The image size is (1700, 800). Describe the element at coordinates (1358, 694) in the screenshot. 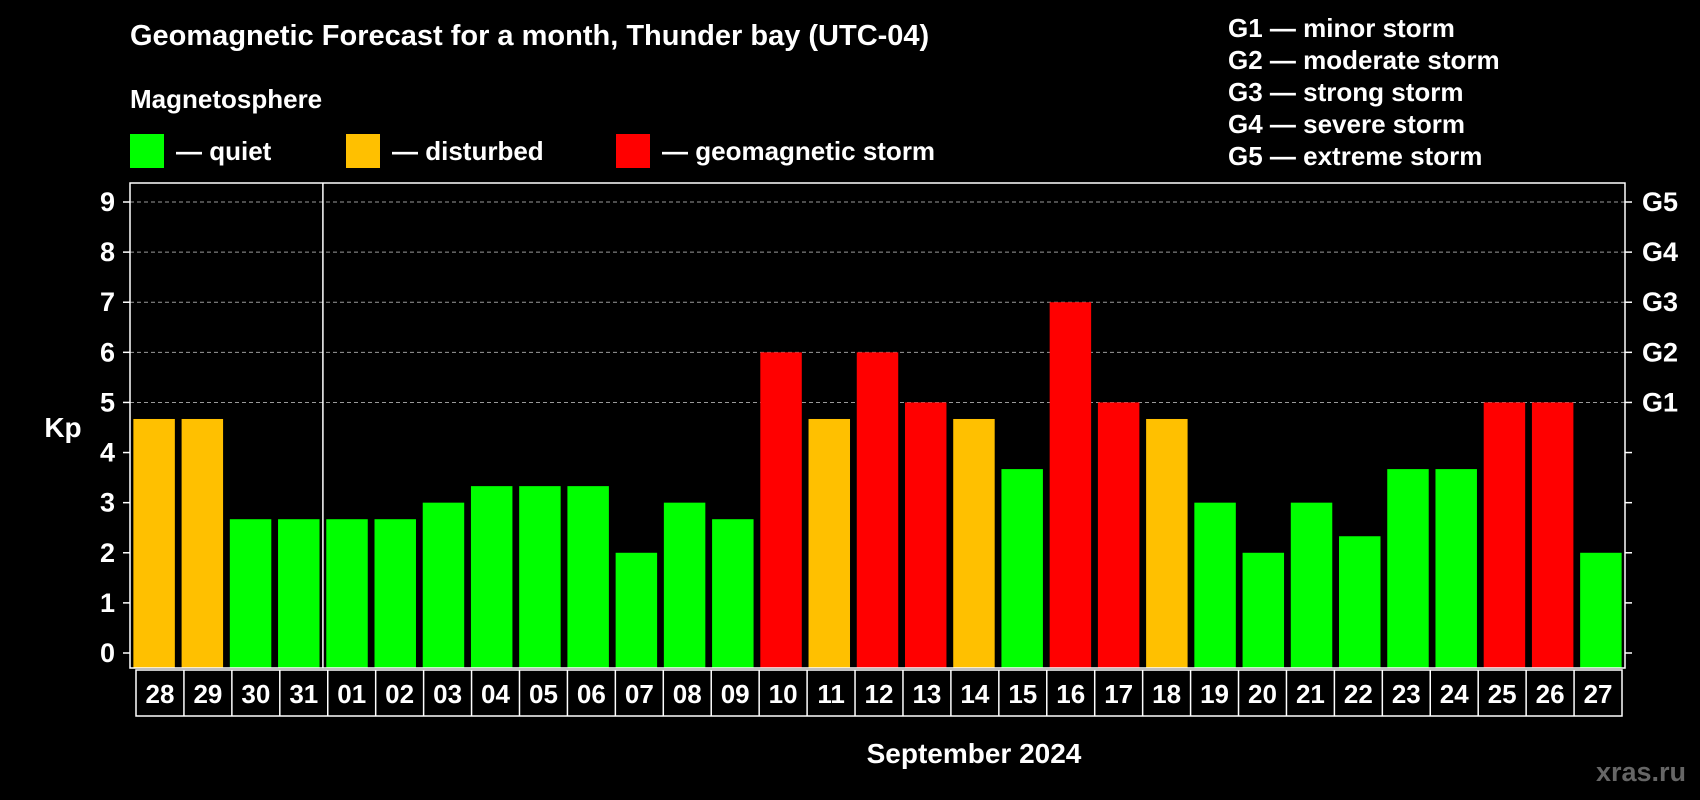

I see `date-label-22: 22` at that location.